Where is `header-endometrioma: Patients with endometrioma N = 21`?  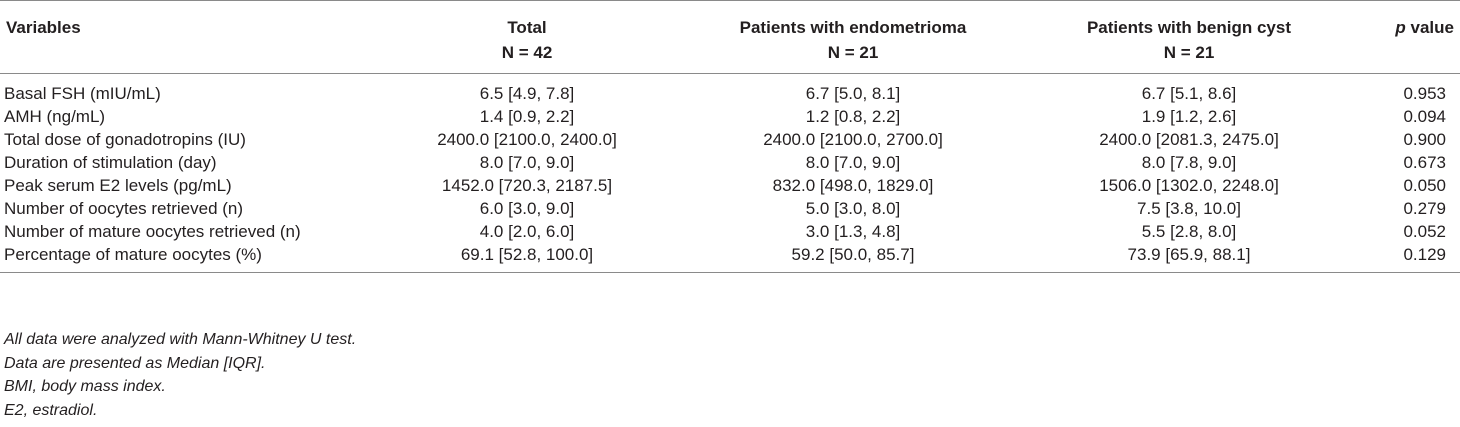
header-endometrioma: Patients with endometrioma N = 21 is located at coordinates (853, 37).